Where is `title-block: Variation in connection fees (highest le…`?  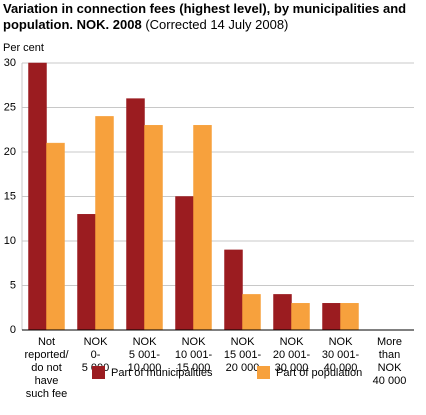
title-block: Variation in connection fees (highest le… is located at coordinates (213, 17).